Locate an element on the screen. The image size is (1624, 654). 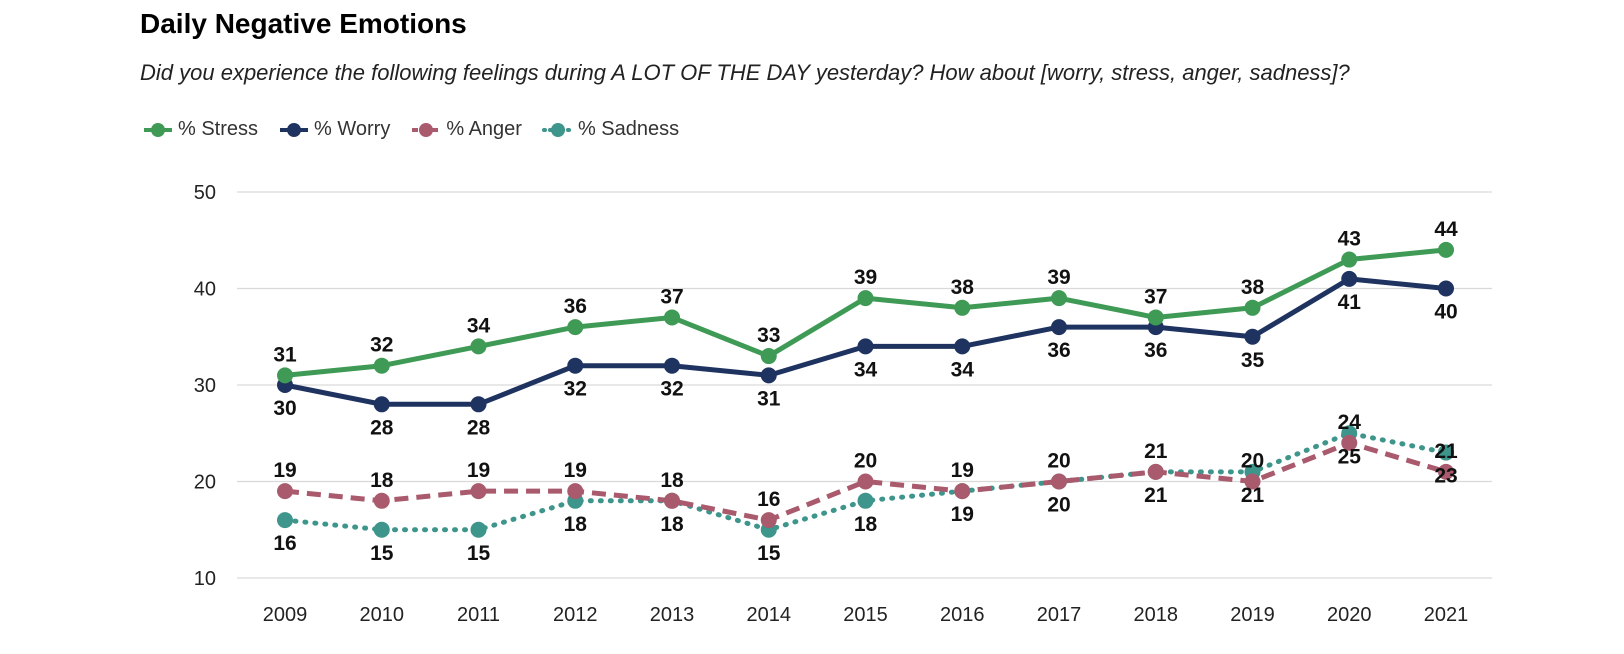
data-label: 40 is located at coordinates (1445, 312).